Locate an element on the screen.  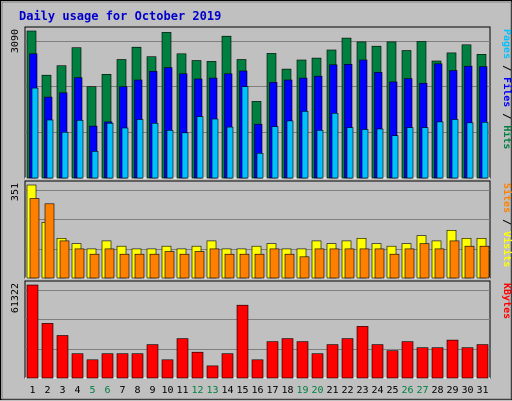
chart-title: Daily usage for October 2019 is located at coordinates (120, 16).